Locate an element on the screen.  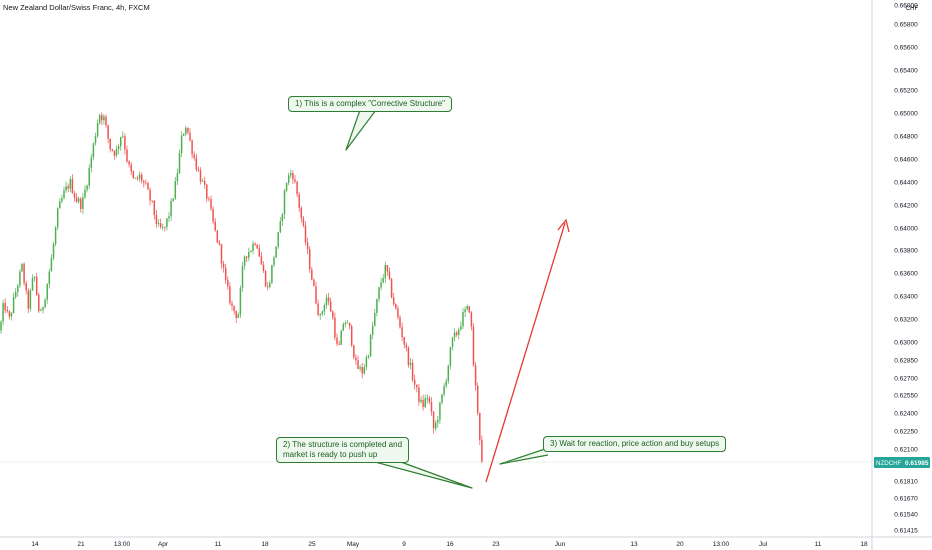
price-tick-label: 0.62400 is located at coordinates (906, 414).